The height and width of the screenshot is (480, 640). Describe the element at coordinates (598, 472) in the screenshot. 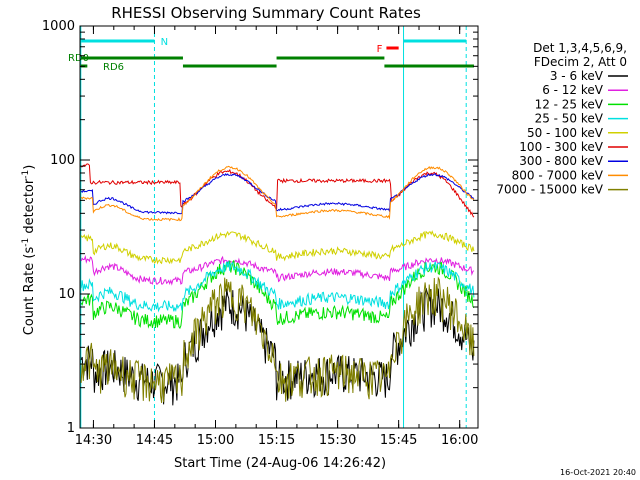

I see `timestamp: 16-Oct-2021 20:40` at that location.